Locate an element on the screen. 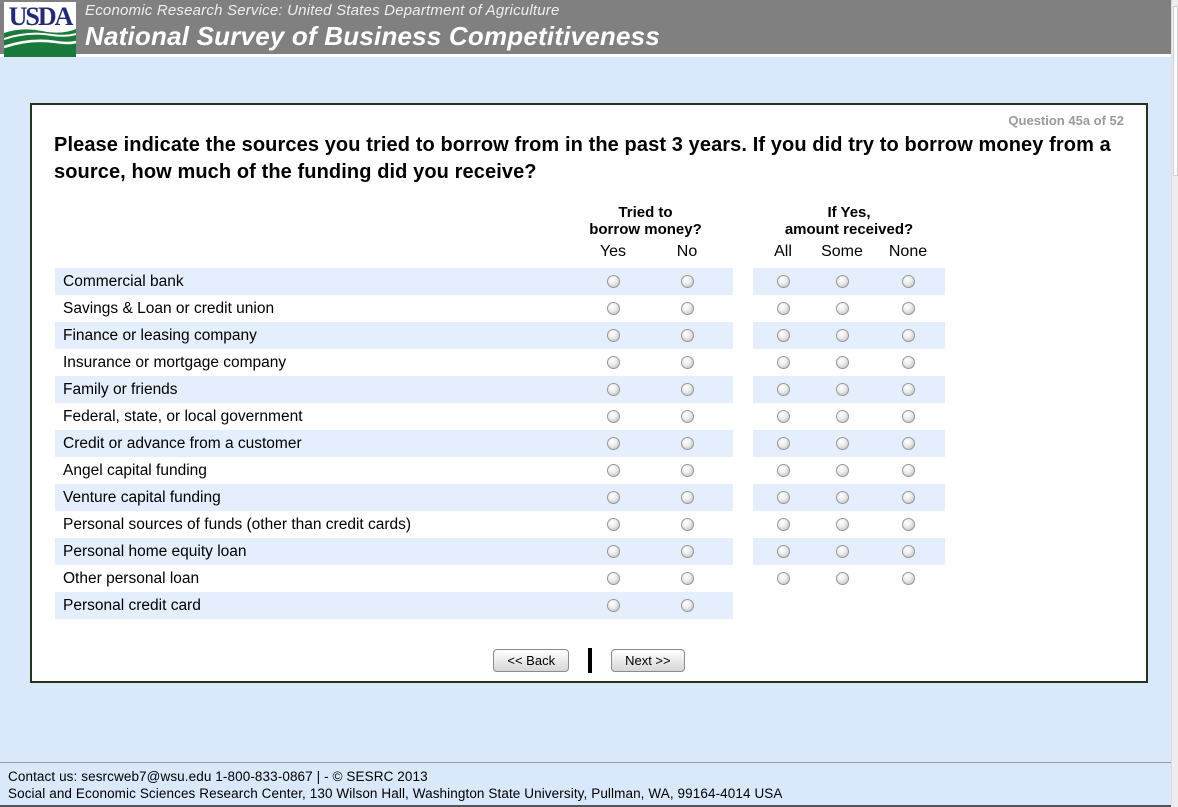 This screenshot has height=807, width=1178. table-row: Savings & Loan or credit union is located at coordinates (600, 308).